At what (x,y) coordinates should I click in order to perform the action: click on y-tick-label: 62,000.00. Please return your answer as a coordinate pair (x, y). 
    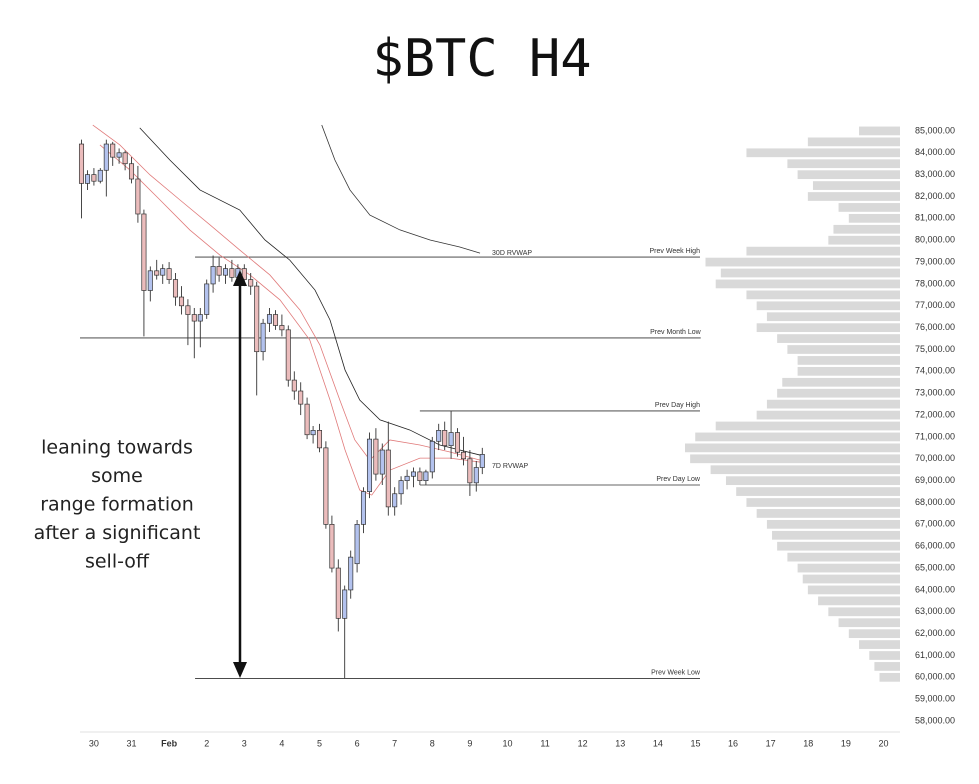
    Looking at the image, I should click on (935, 633).